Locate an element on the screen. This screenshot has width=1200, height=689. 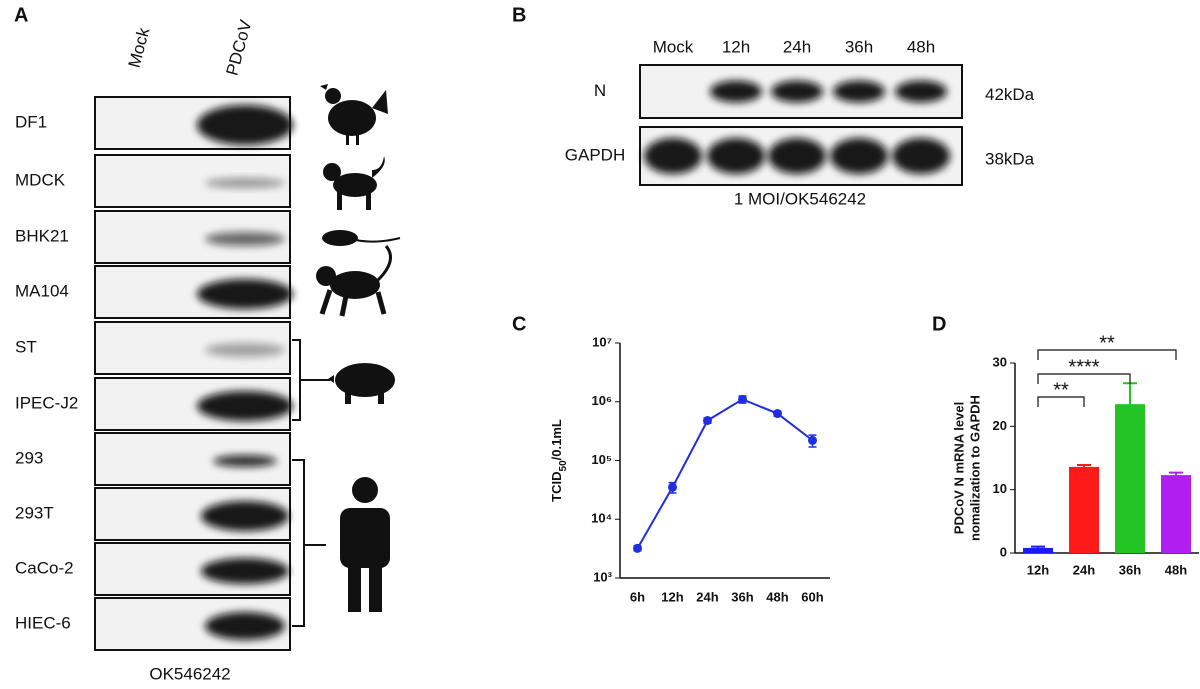
y-axis-label: PDCoV N mRNA level is located at coordinates (958, 468).